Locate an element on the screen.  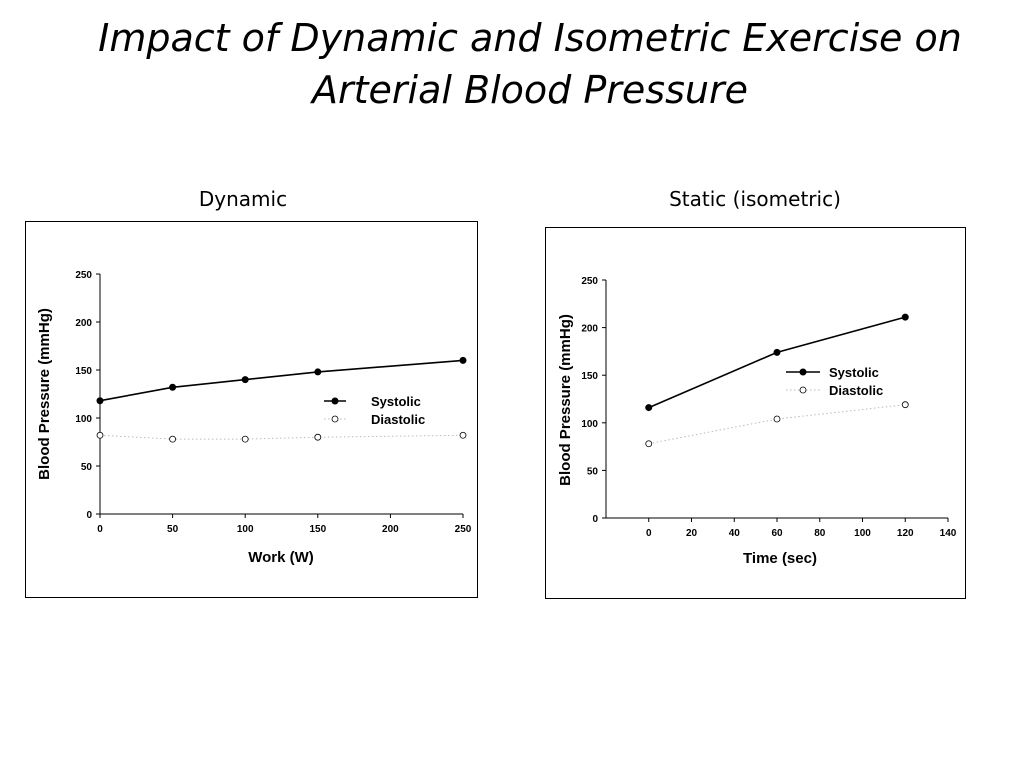
x-tick-label: 40 is located at coordinates (735, 533).